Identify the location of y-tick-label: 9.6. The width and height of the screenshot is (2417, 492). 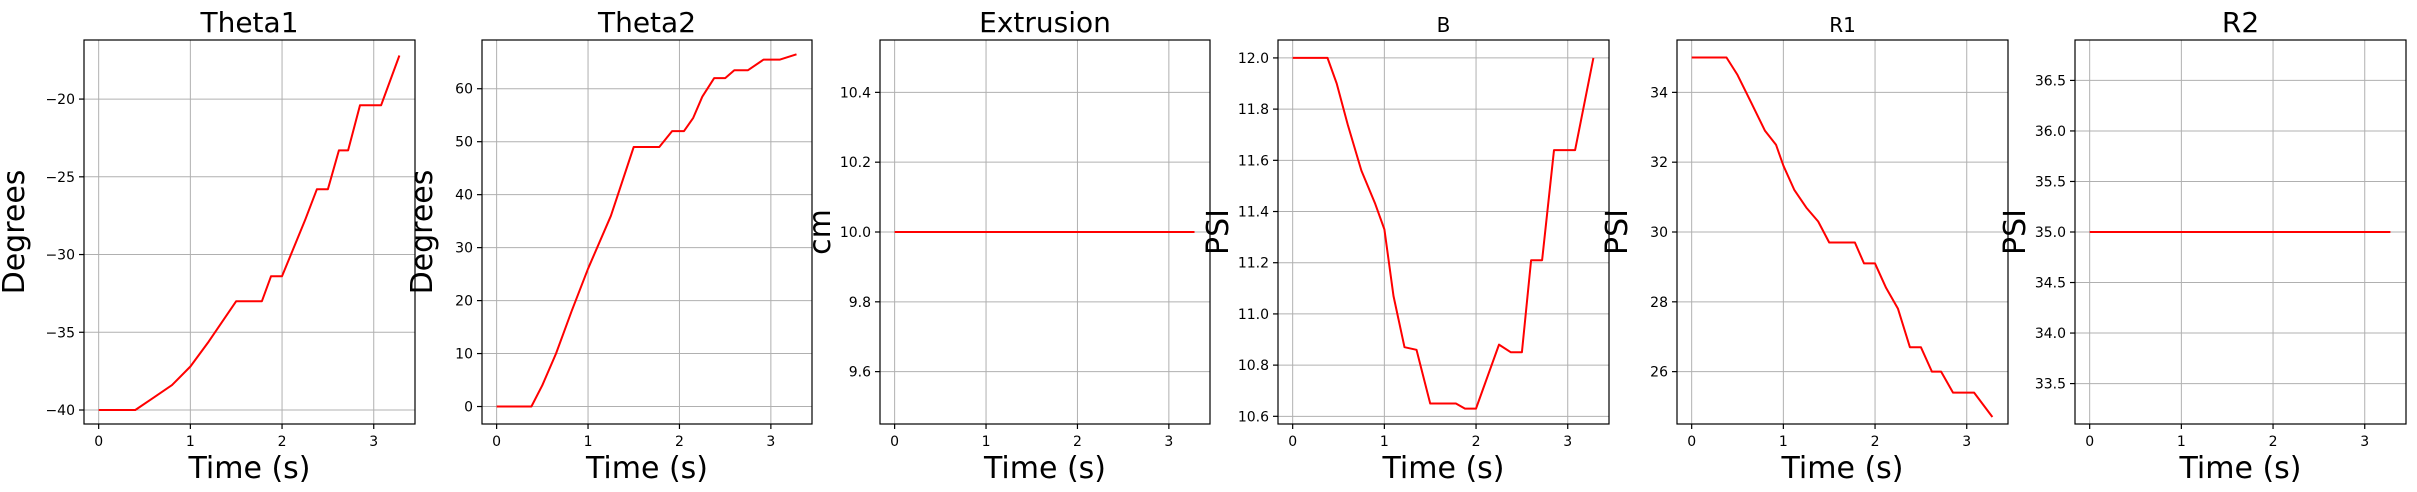
(860, 373).